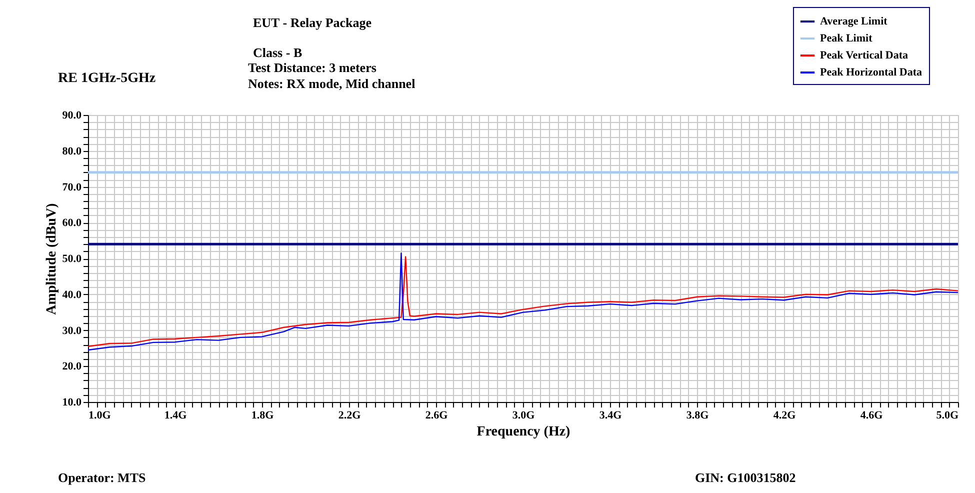 This screenshot has height=493, width=975. What do you see at coordinates (784, 416) in the screenshot?
I see `x-tick-label: 4.2G` at bounding box center [784, 416].